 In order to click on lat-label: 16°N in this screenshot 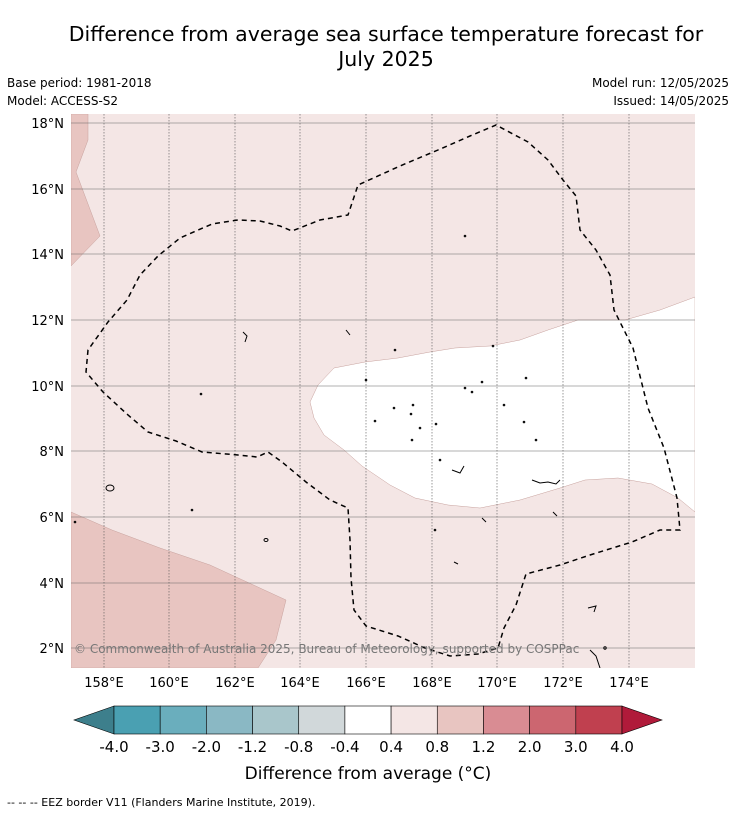, I will do `click(47, 190)`.